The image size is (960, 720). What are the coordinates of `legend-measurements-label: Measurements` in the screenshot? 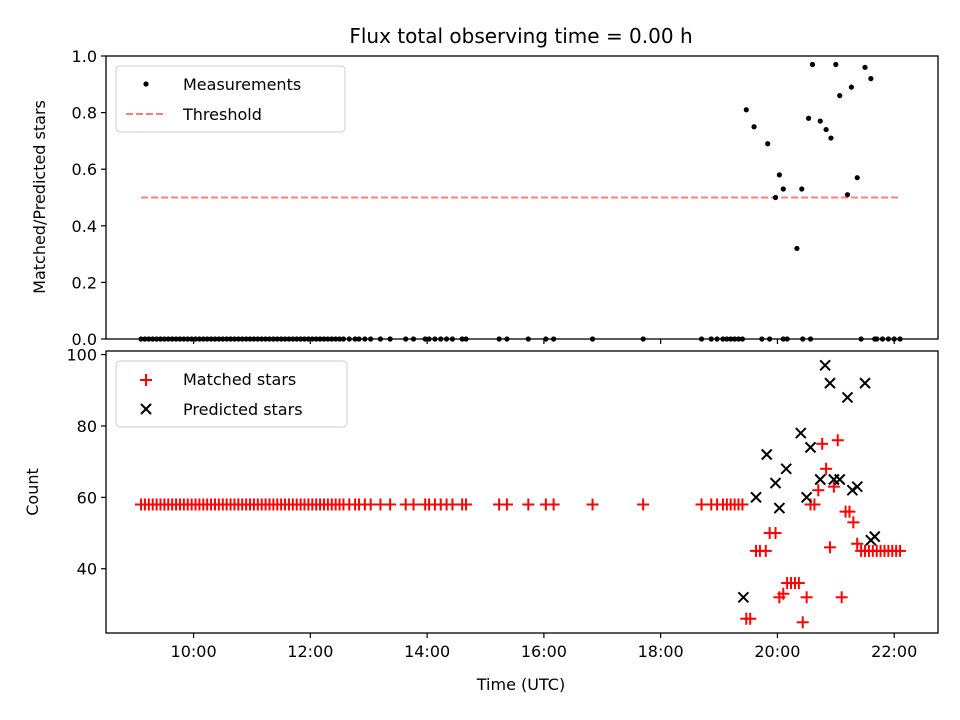 It's located at (242, 84).